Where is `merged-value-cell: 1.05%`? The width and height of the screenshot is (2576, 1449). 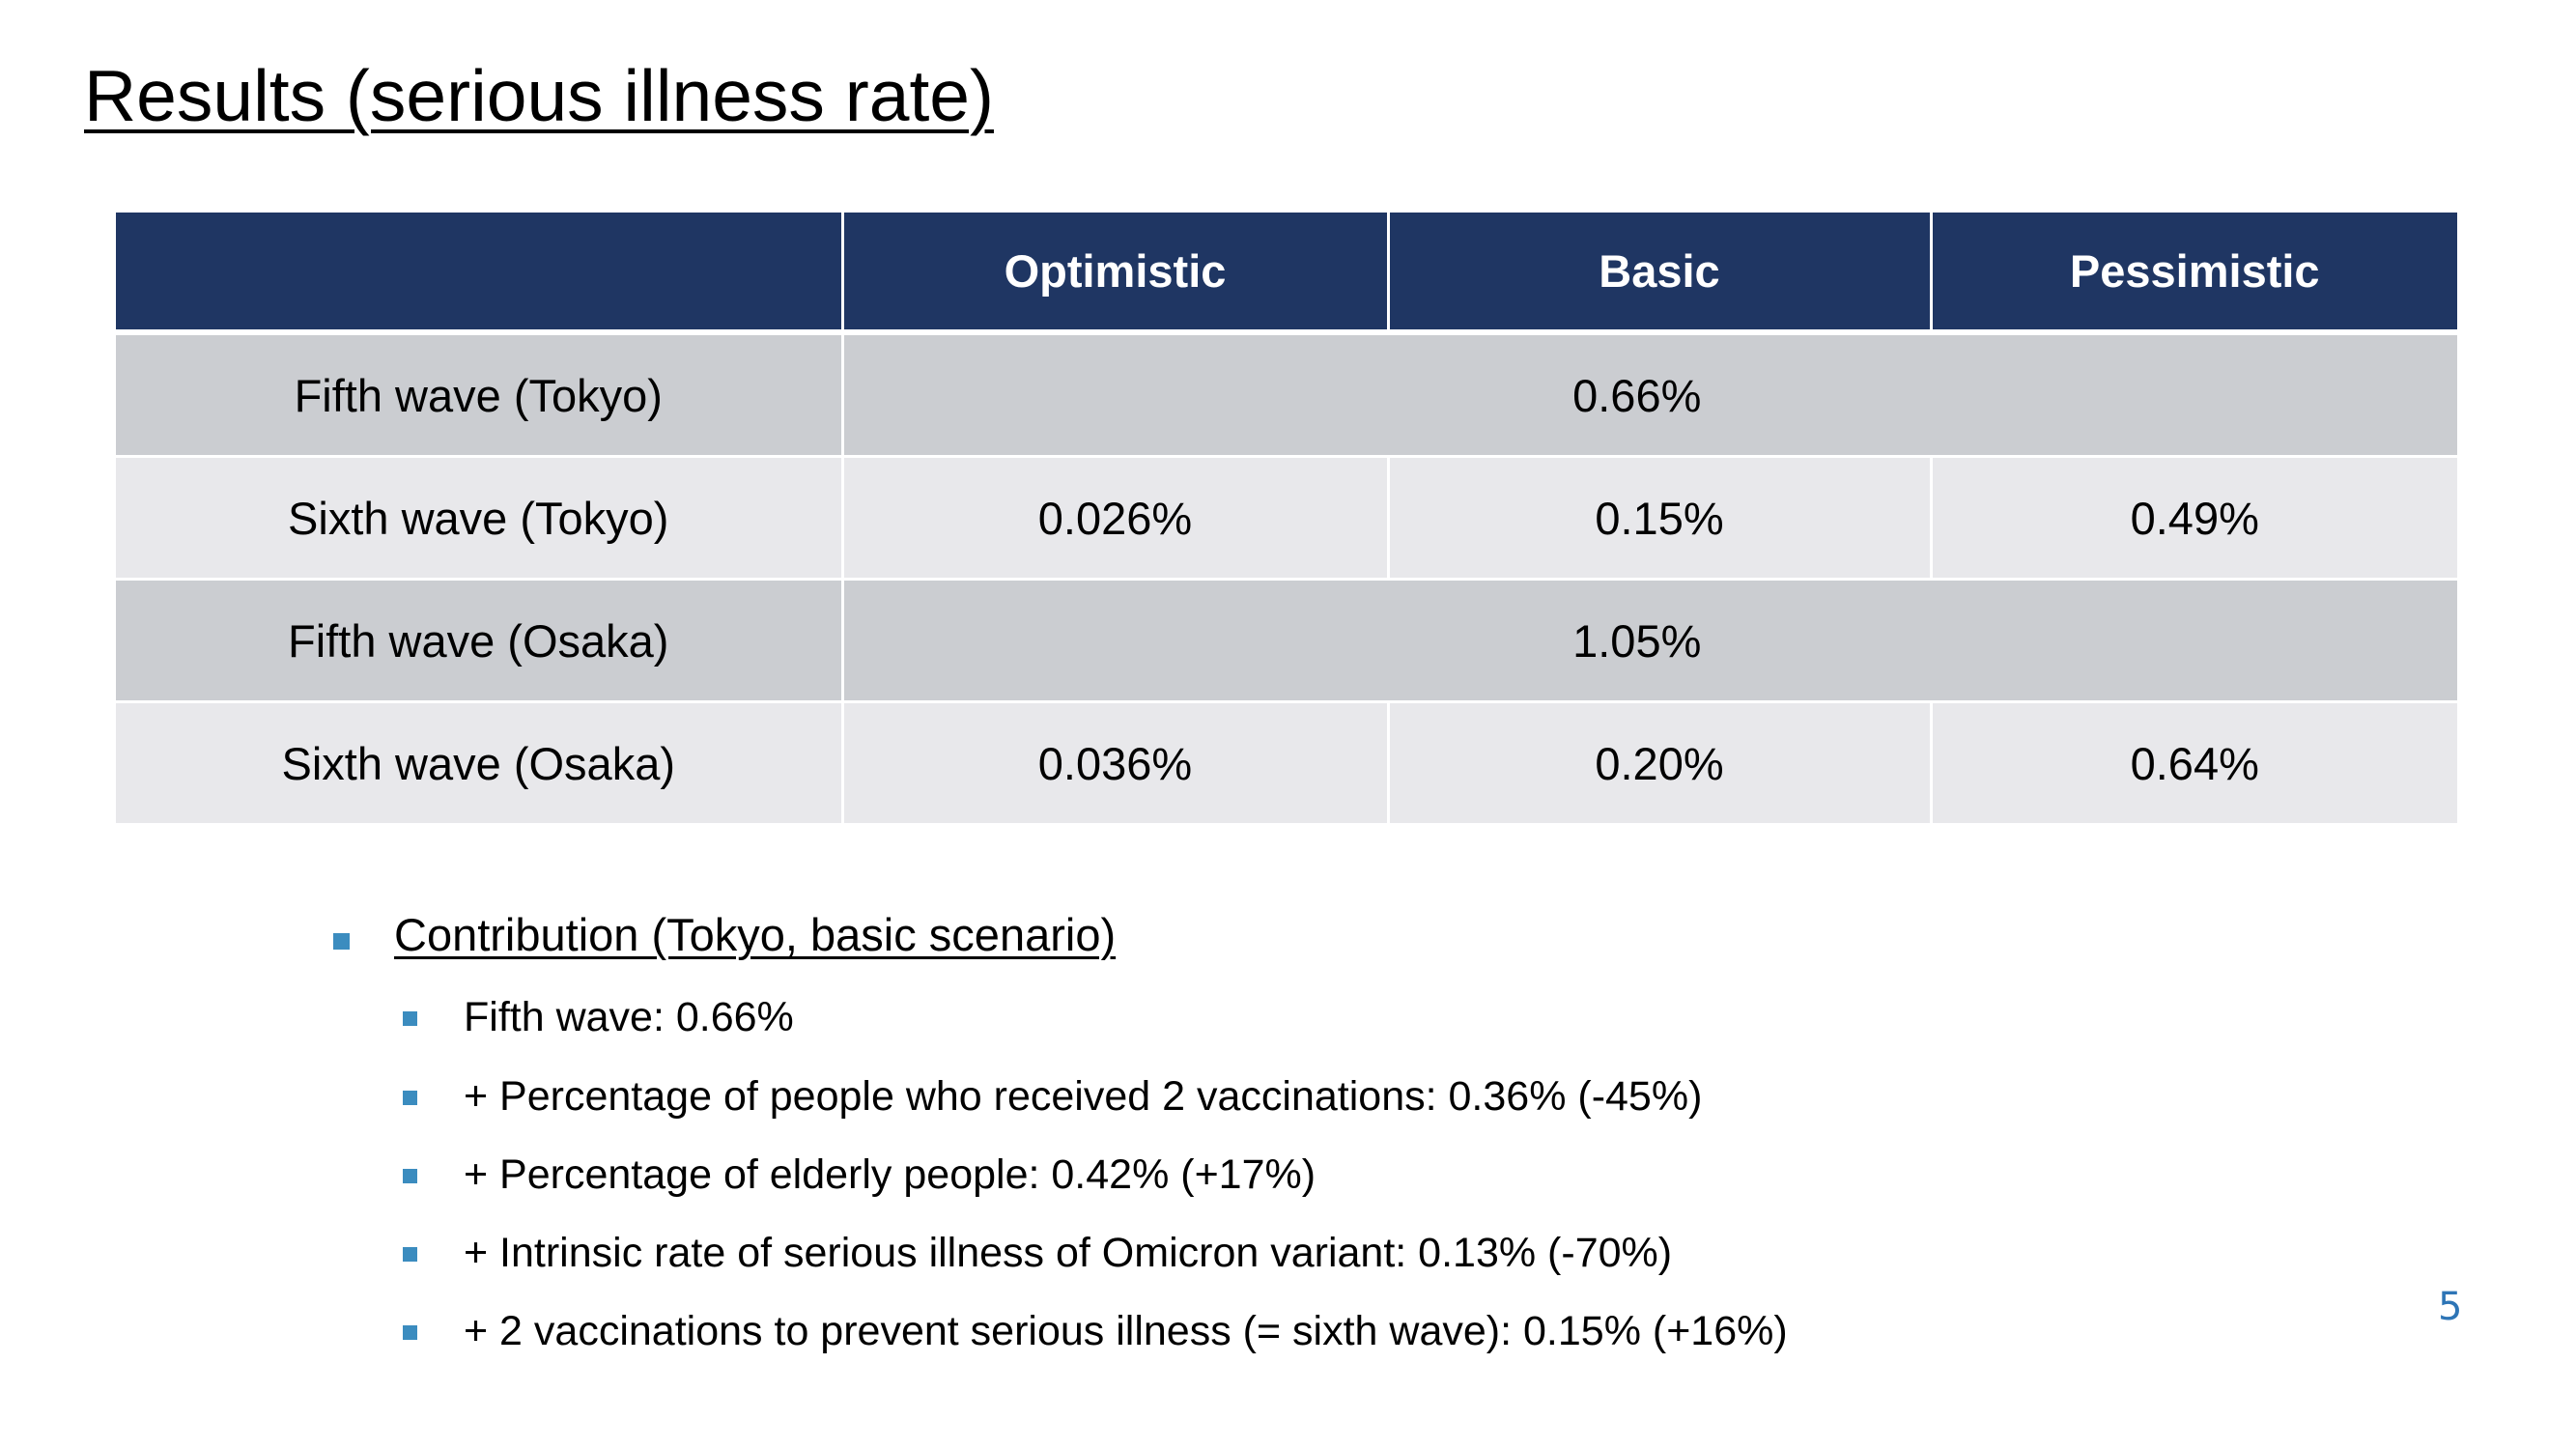 merged-value-cell: 1.05% is located at coordinates (1649, 641).